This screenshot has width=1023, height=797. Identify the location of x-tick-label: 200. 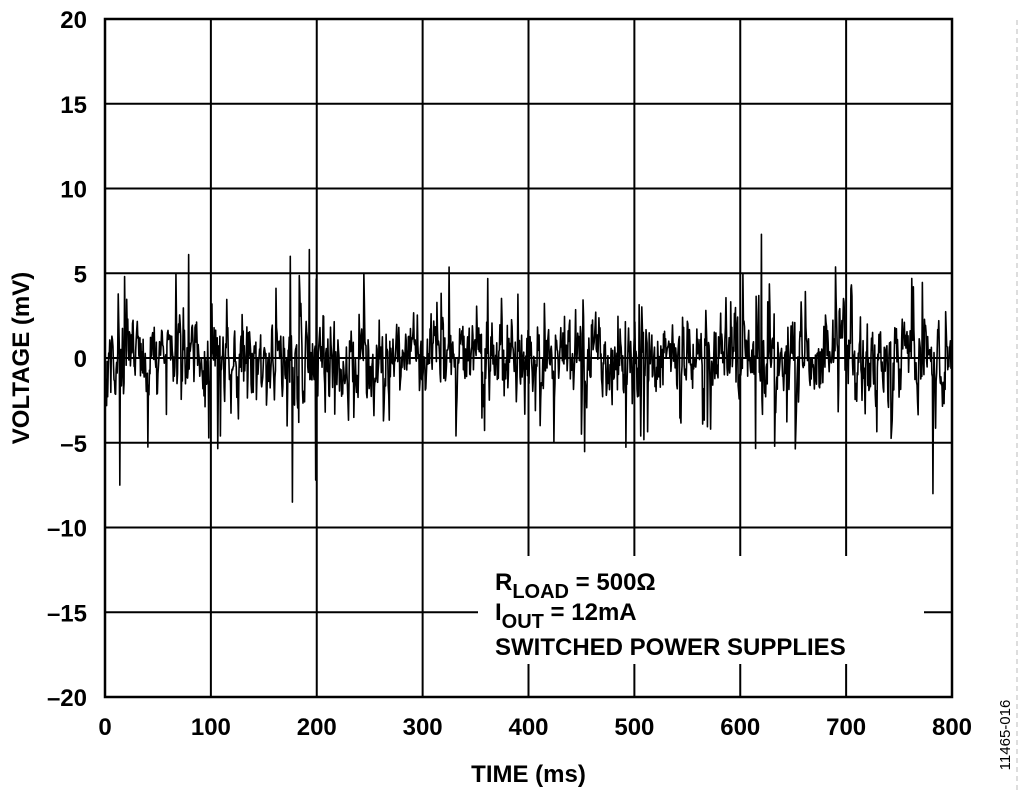
(317, 727).